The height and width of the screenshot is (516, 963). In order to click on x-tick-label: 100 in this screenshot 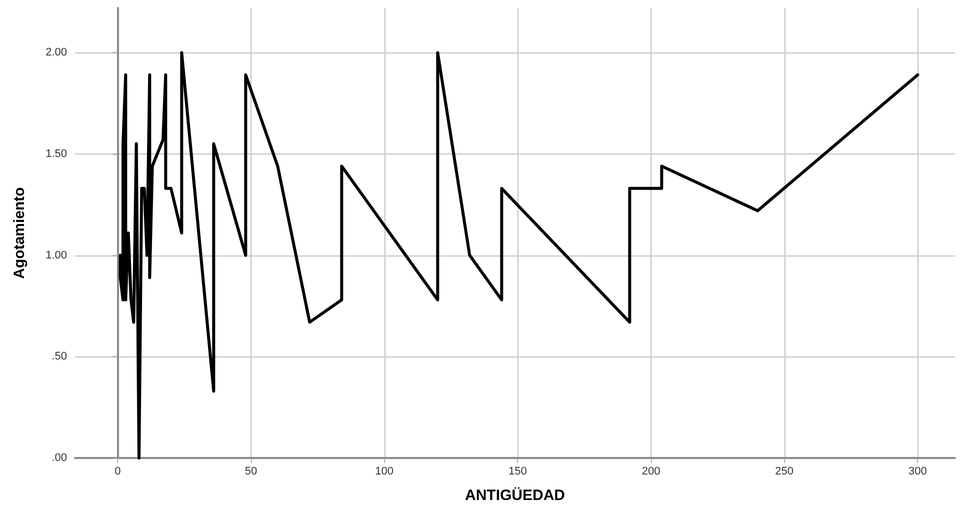, I will do `click(384, 472)`.